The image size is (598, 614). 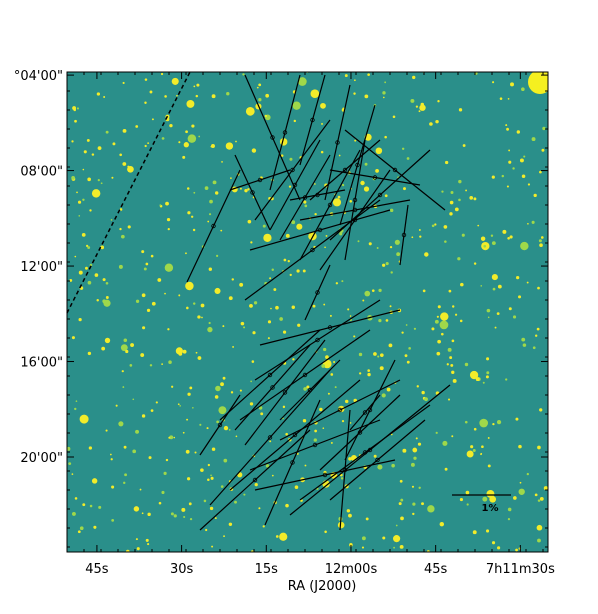 I want to click on scale-label: 1%, so click(x=490, y=508).